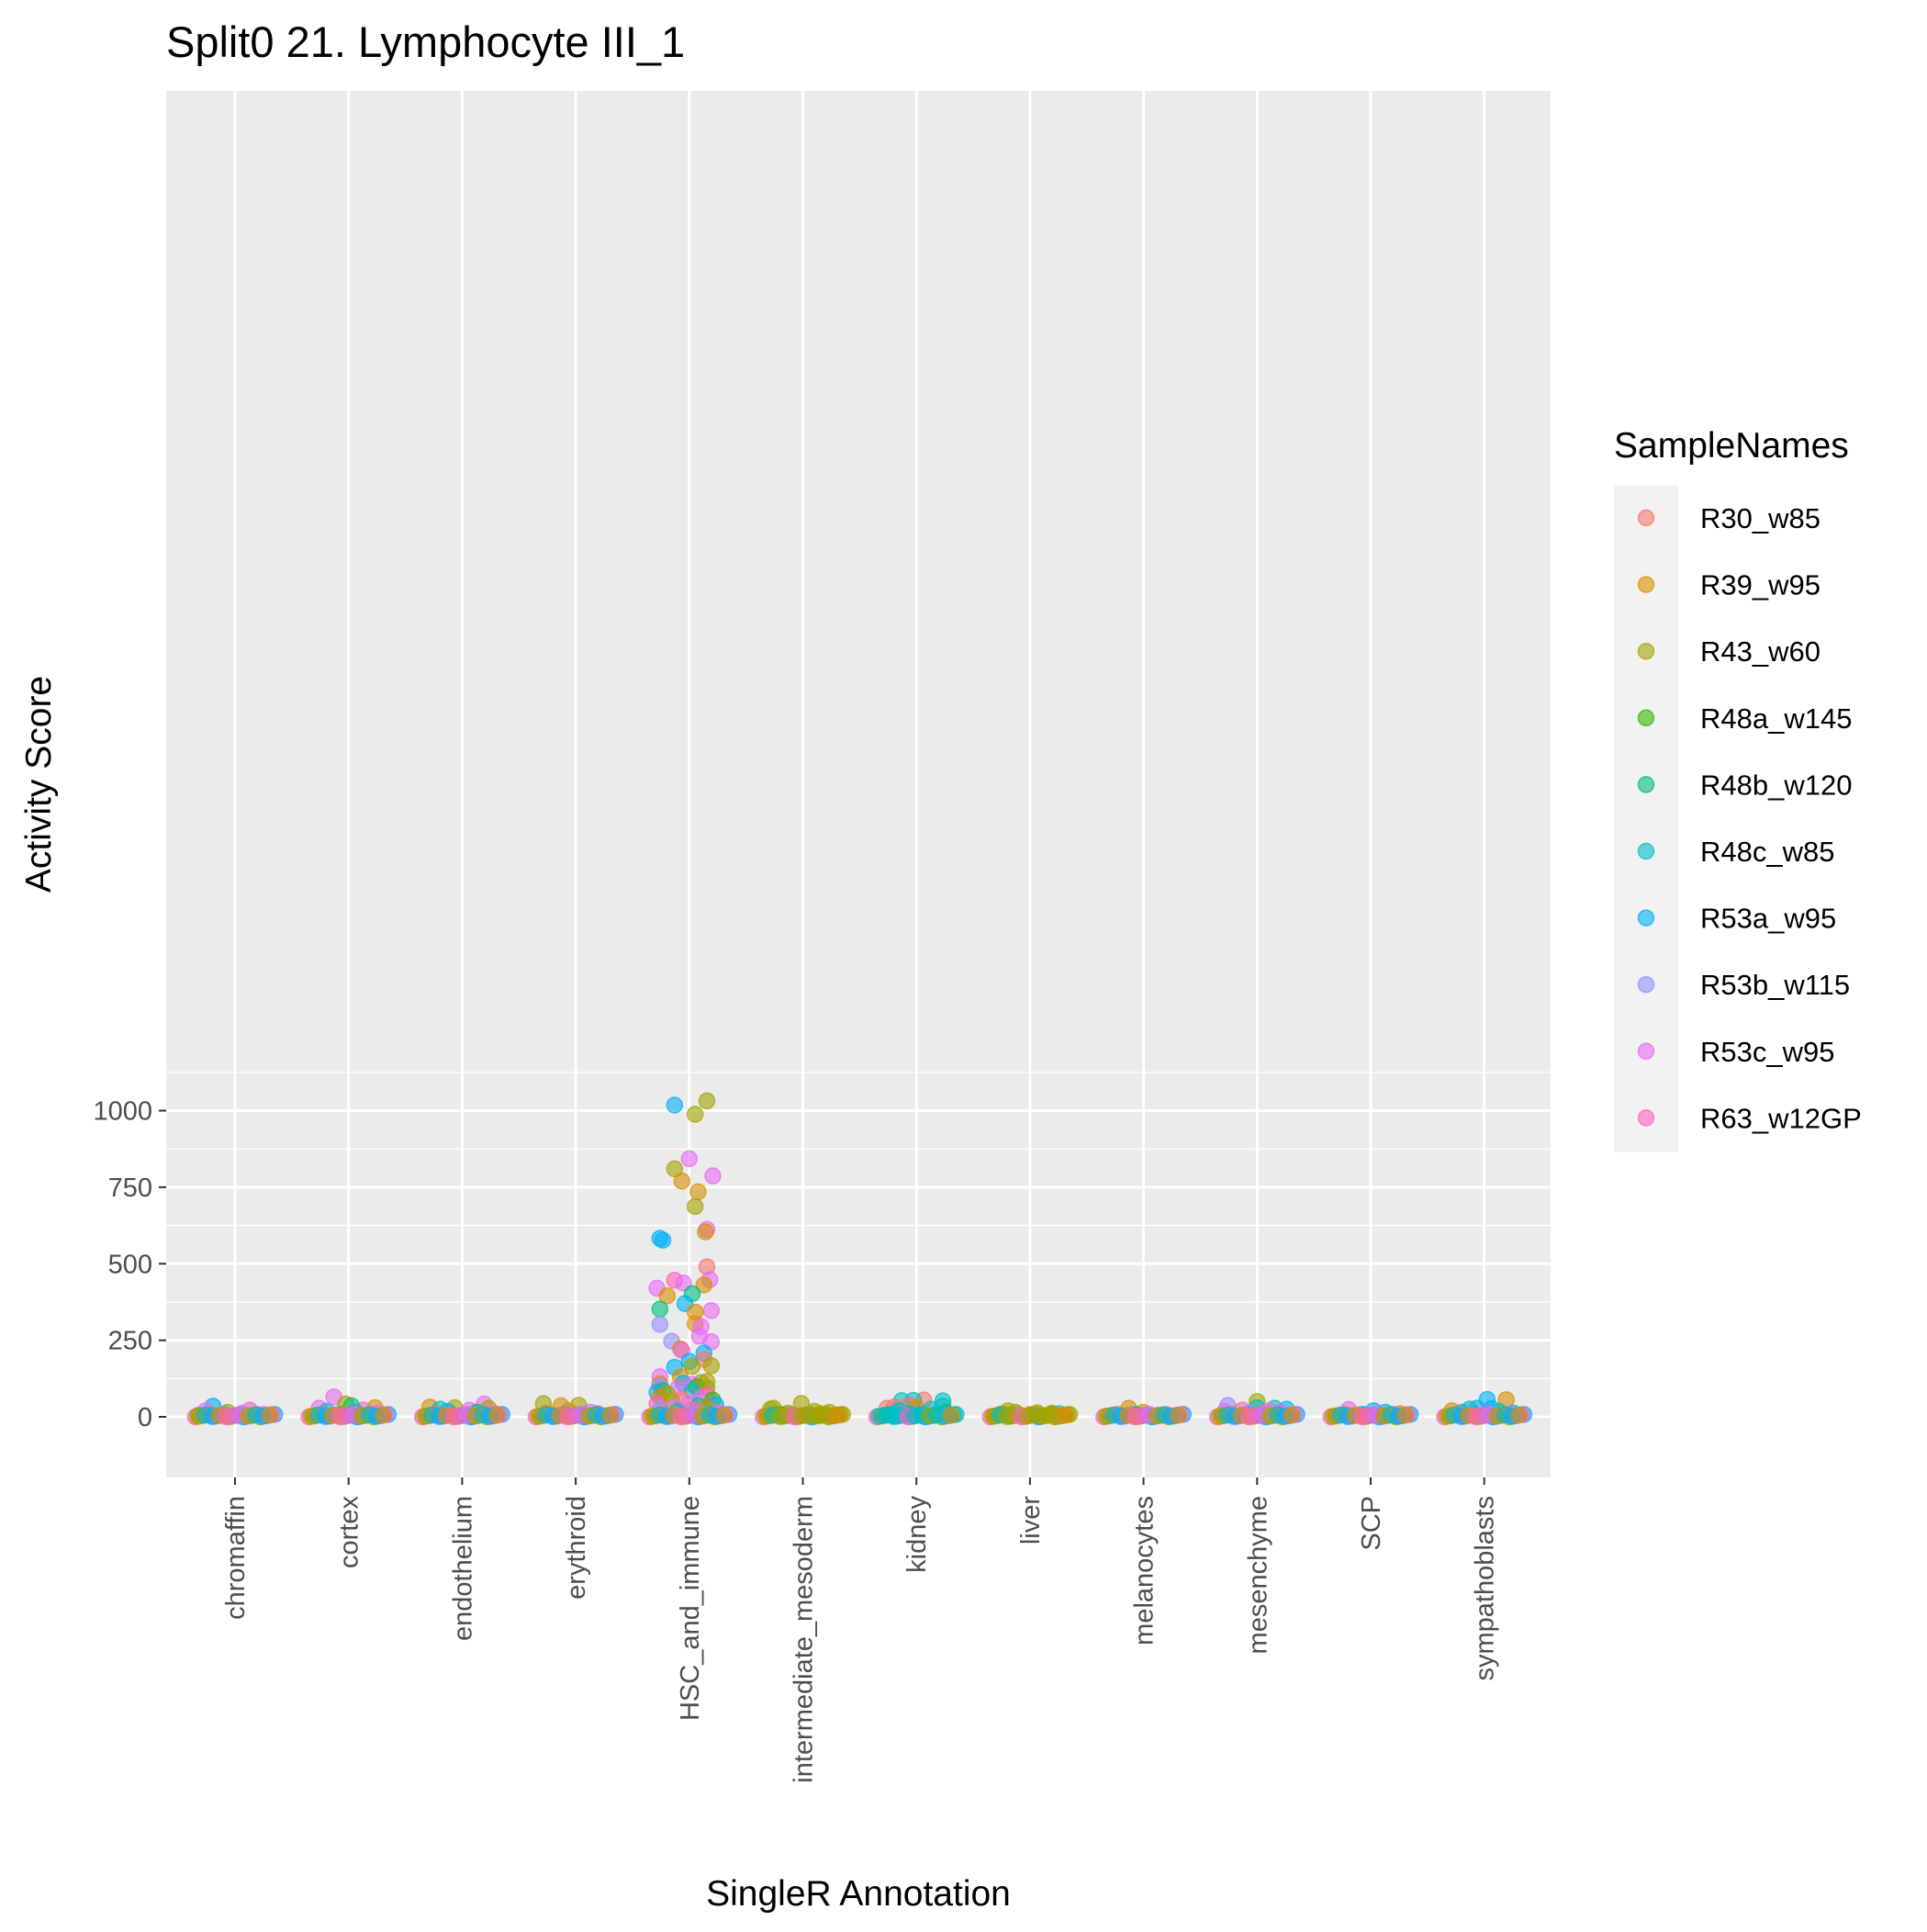 This screenshot has height=1932, width=1927. I want to click on x-tick-label: intermediate_mesoderm, so click(805, 1639).